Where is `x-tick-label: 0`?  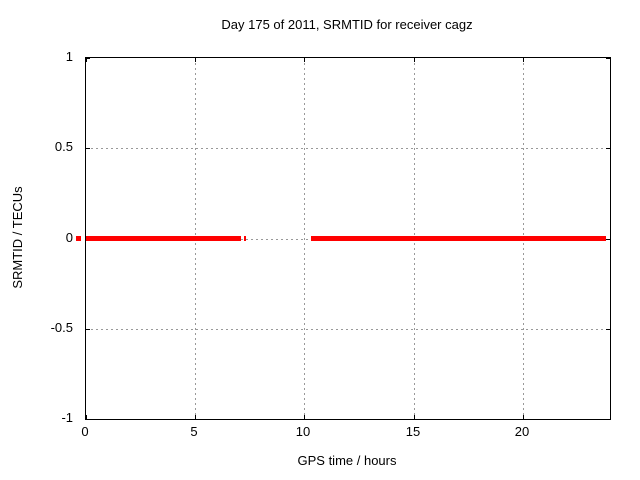 x-tick-label: 0 is located at coordinates (85, 431).